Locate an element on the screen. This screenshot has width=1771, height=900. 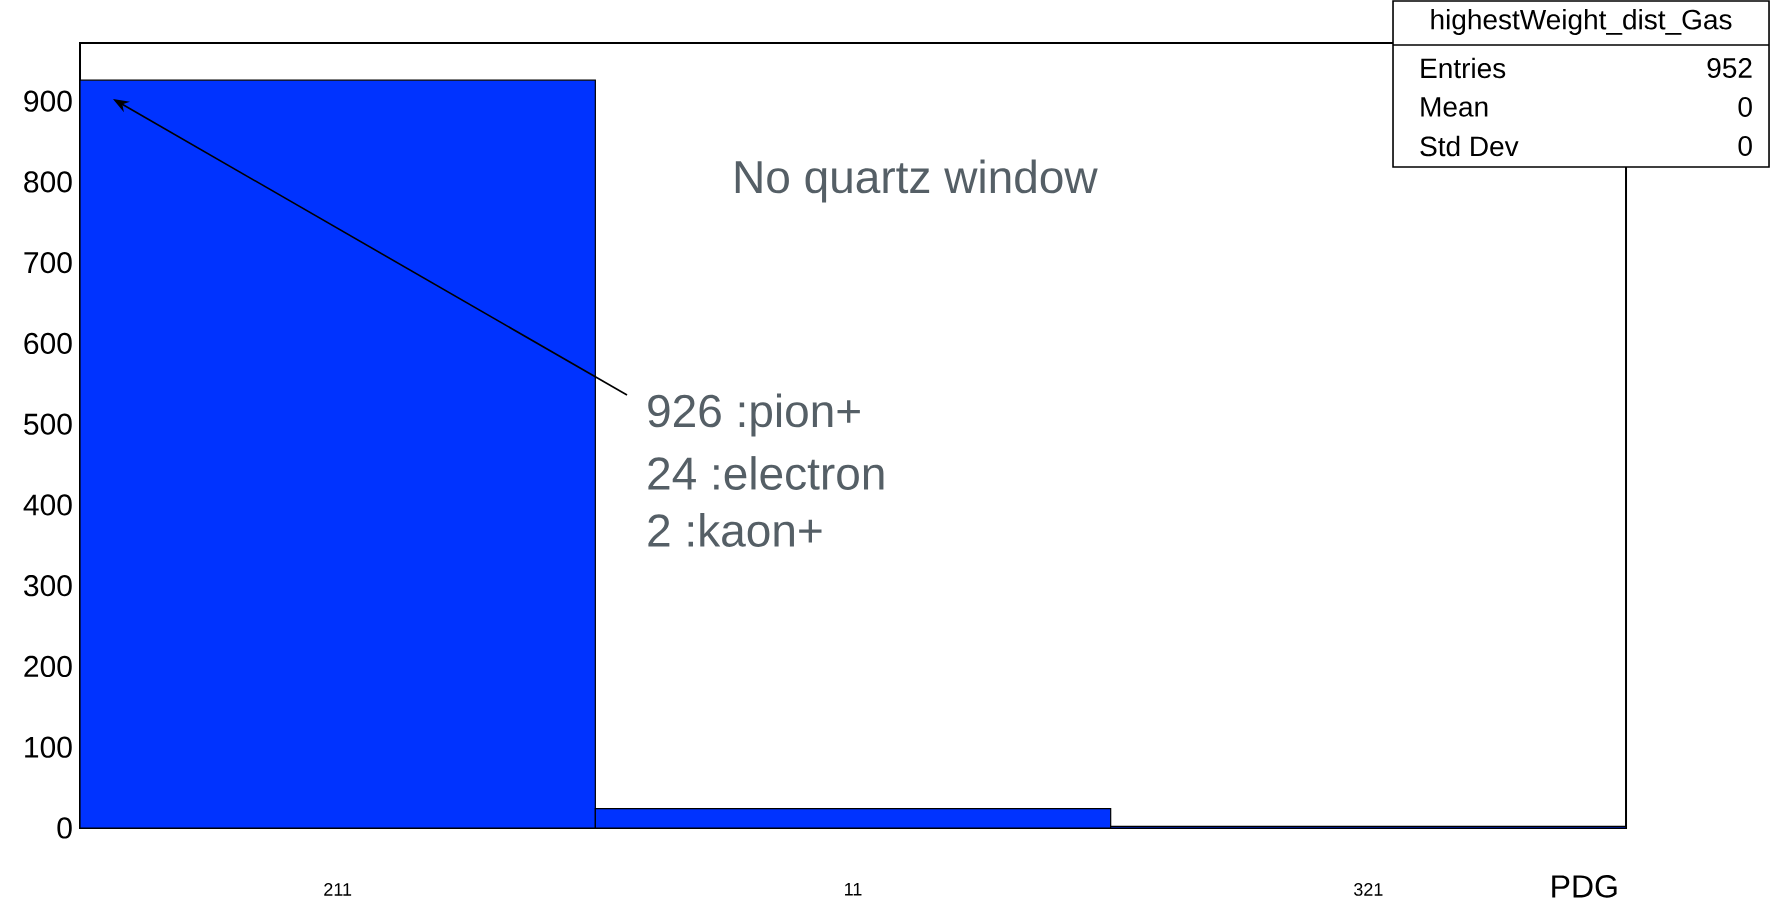
annotation: No quartz window is located at coordinates (916, 181).